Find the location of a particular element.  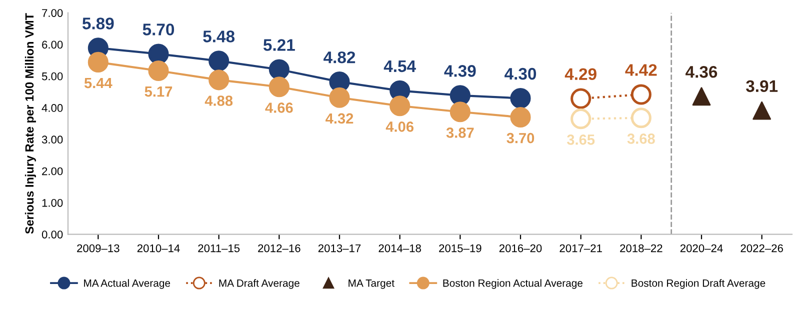

x-tick-label: 2022–26 is located at coordinates (761, 248).